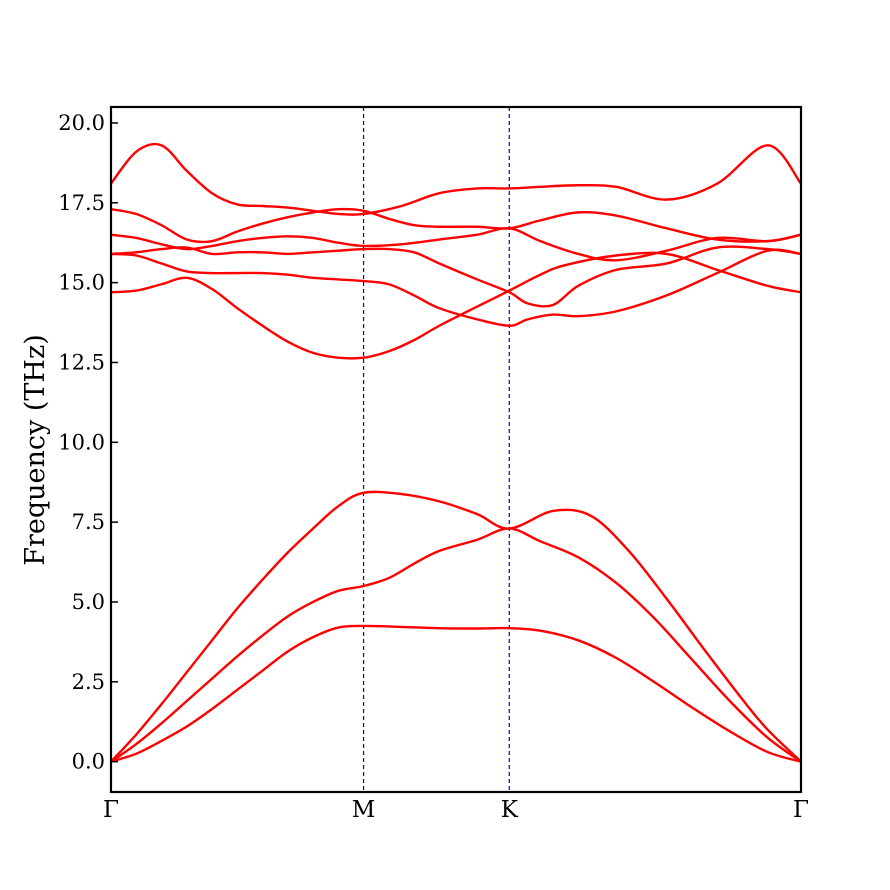 The image size is (890, 890). I want to click on y-axis-ticks: 0.0 2.5 5.0 7.5 10.0 12.5 15.0 17.5 20.0, so click(88, 442).